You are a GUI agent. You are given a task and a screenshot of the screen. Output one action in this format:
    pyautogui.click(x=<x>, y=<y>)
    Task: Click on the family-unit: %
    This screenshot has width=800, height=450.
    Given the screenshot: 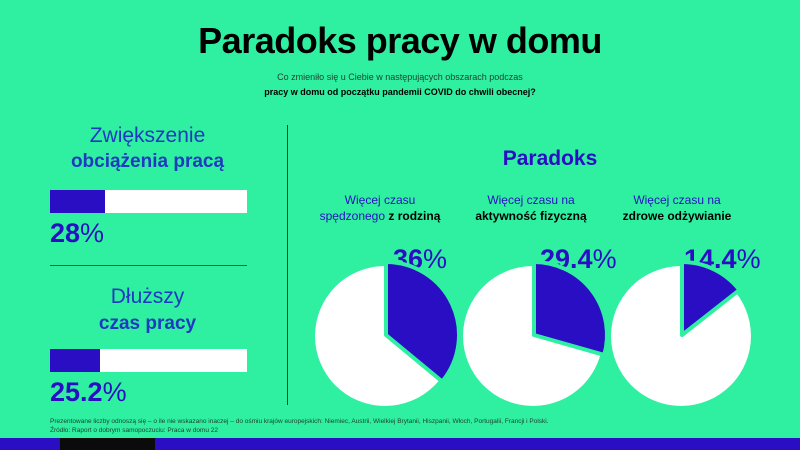 What is the action you would take?
    pyautogui.click(x=435, y=259)
    